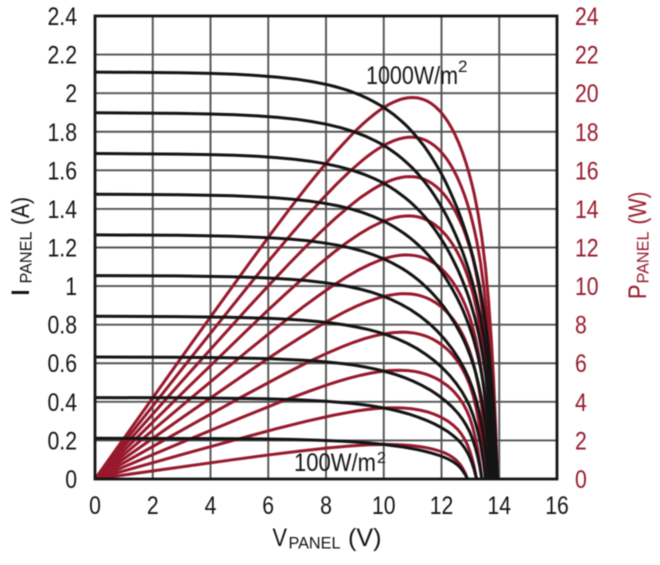 This screenshot has width=660, height=565. What do you see at coordinates (63, 17) in the screenshot?
I see `svg-text: 2.4` at bounding box center [63, 17].